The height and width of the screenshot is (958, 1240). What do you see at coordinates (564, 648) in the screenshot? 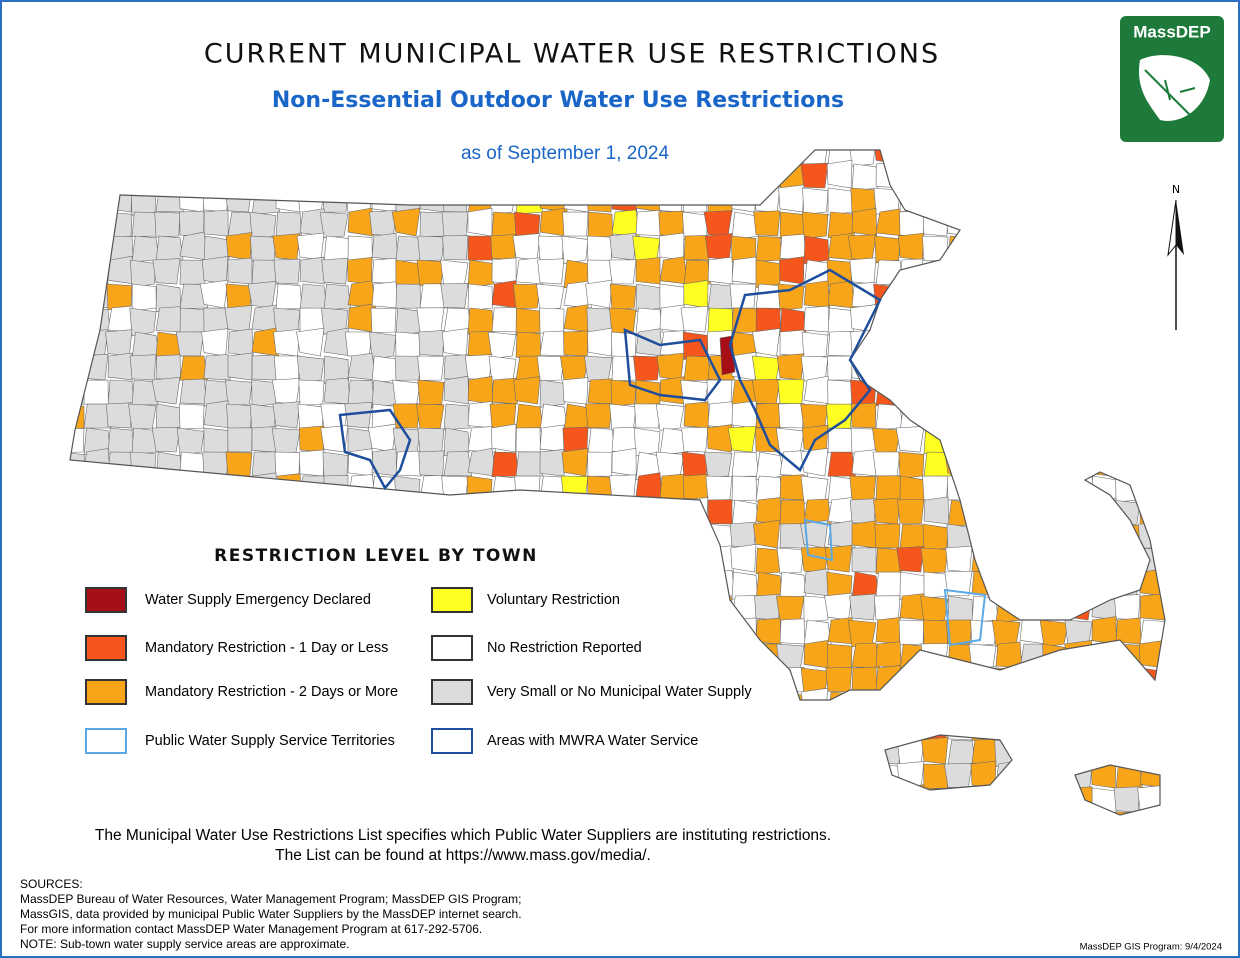
I see `legend-label: No Restriction Reported` at bounding box center [564, 648].